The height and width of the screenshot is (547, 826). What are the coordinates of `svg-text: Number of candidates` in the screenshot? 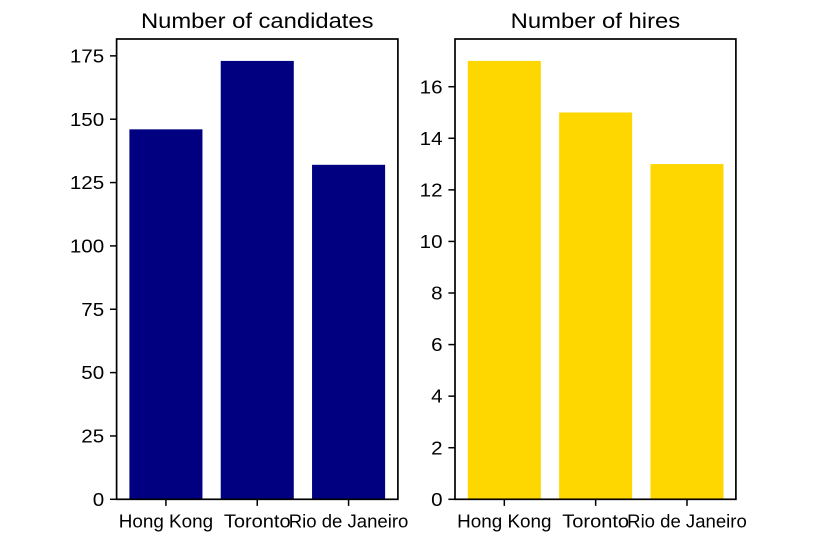 It's located at (257, 21).